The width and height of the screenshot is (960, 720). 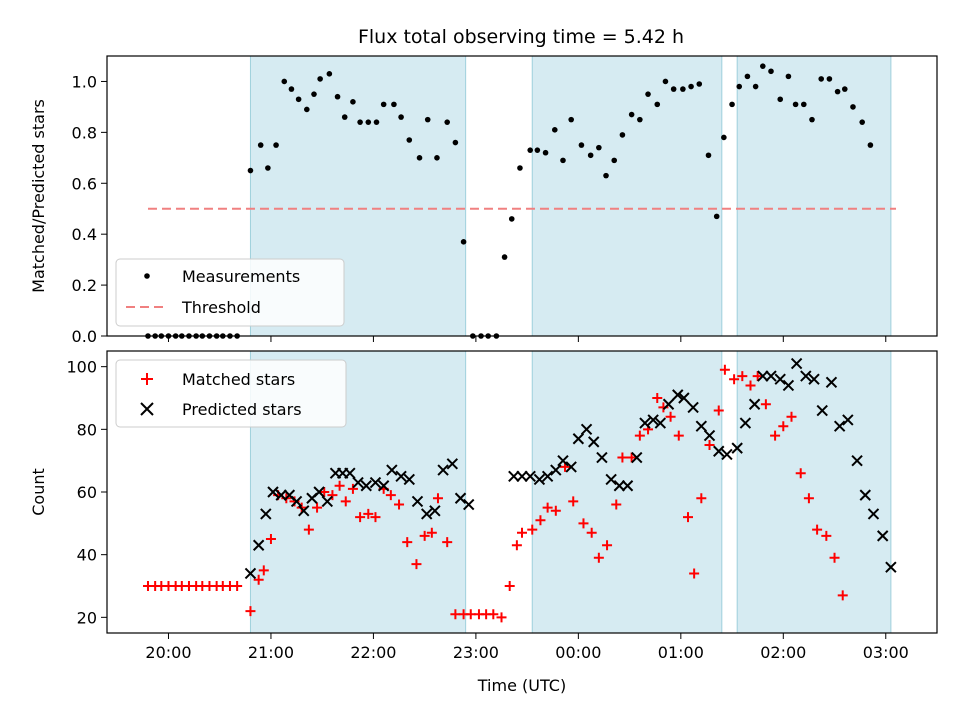 I want to click on top-y-tick-label: 0.8, so click(x=84, y=132).